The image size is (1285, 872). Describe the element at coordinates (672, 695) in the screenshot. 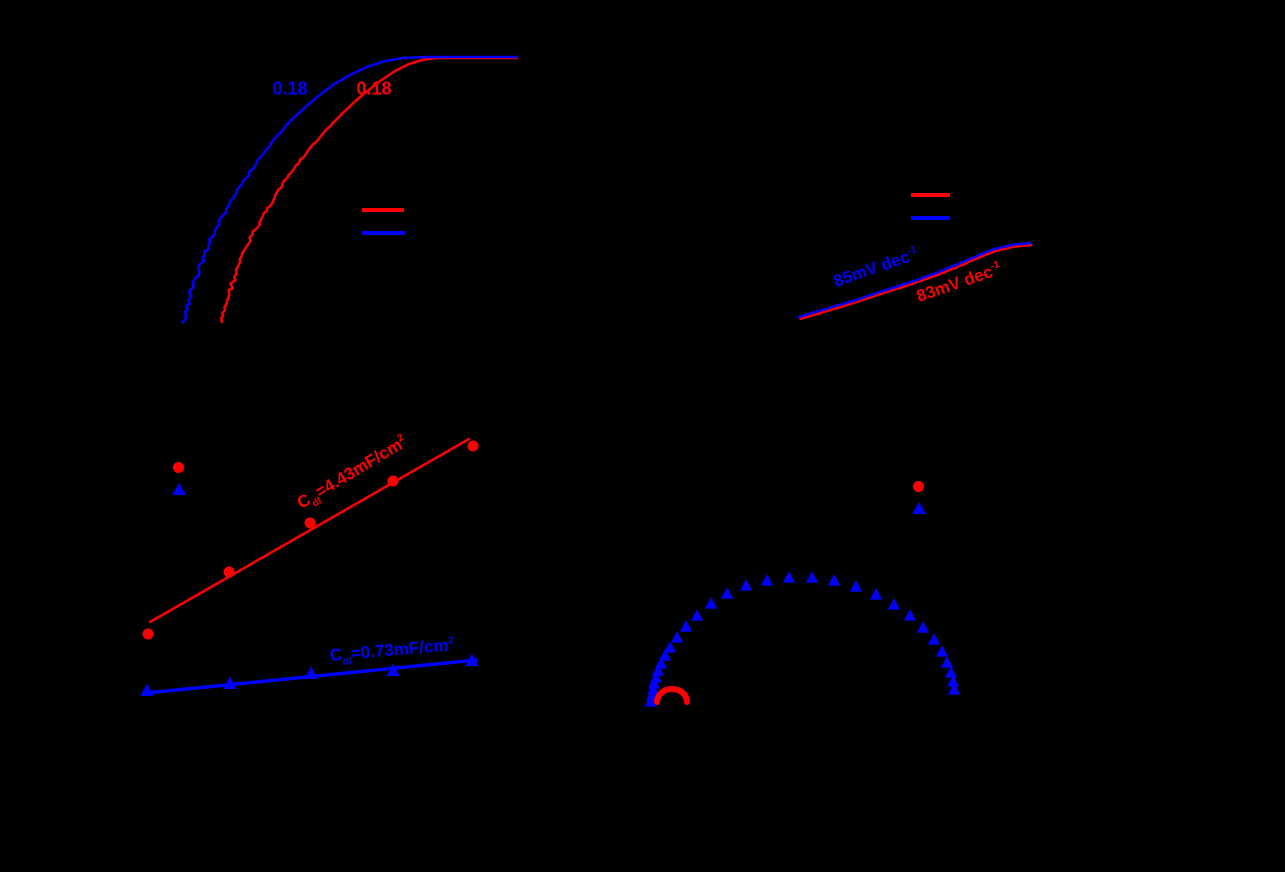

I see `eis-semicircle-red` at that location.